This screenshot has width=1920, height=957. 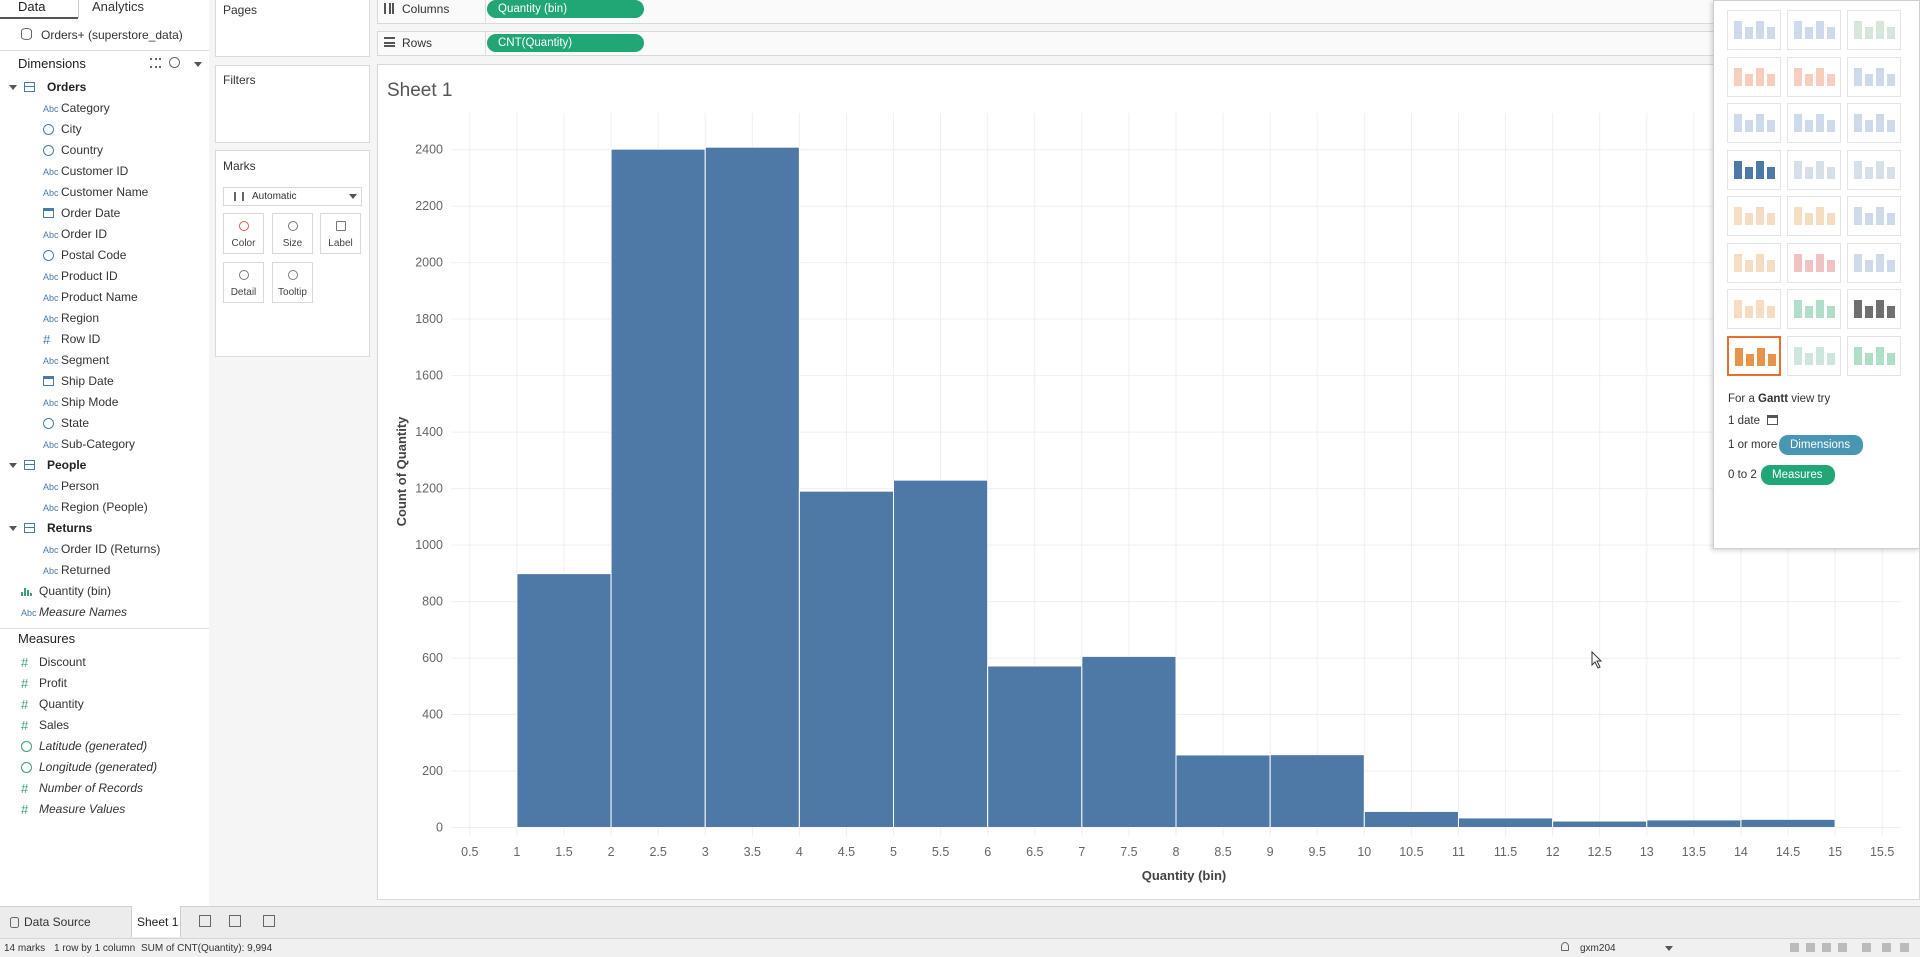 I want to click on field: Sub-Category, so click(x=98, y=444).